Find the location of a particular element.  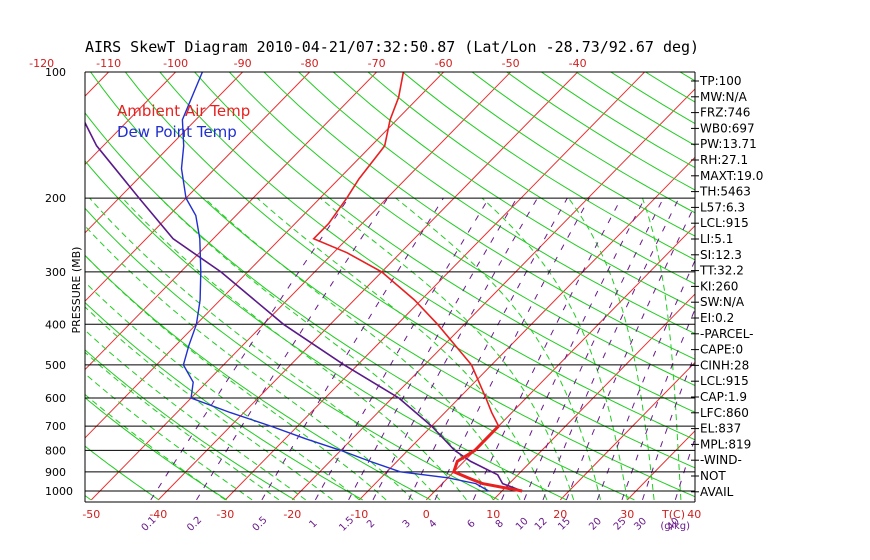

x-tick-label-bottom: 10 is located at coordinates (493, 514).